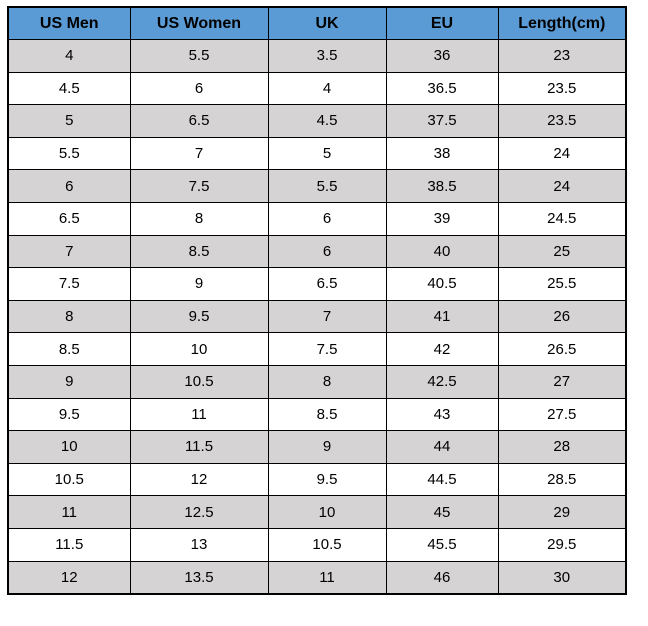 This screenshot has height=626, width=648. Describe the element at coordinates (562, 56) in the screenshot. I see `table-cell: 23` at that location.